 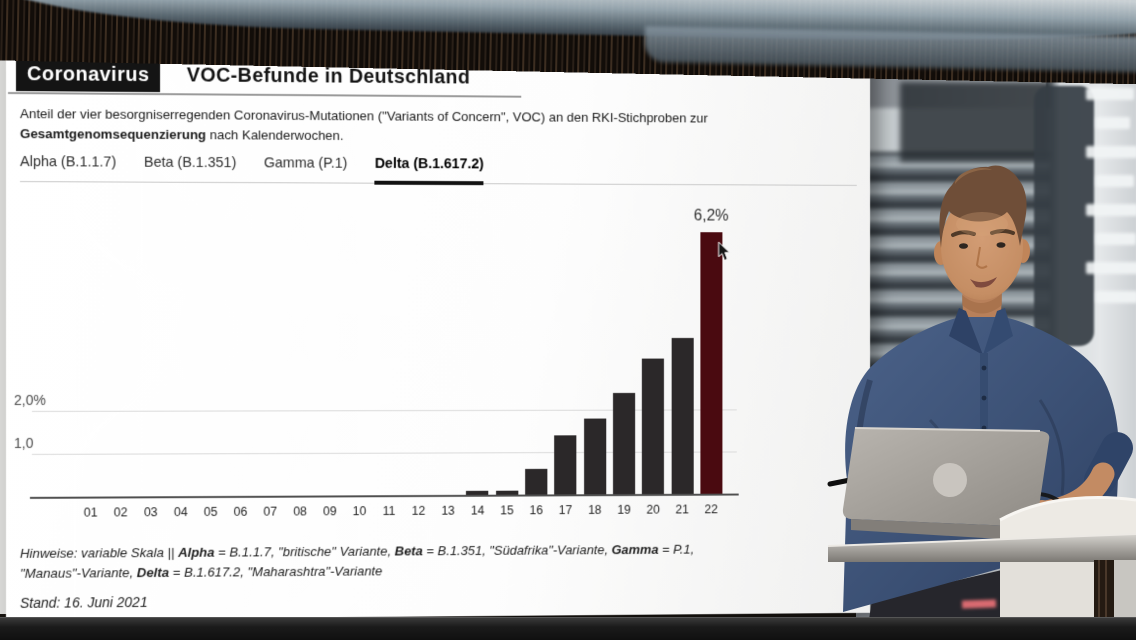 I want to click on studio-dark-panel, so click(x=975, y=122).